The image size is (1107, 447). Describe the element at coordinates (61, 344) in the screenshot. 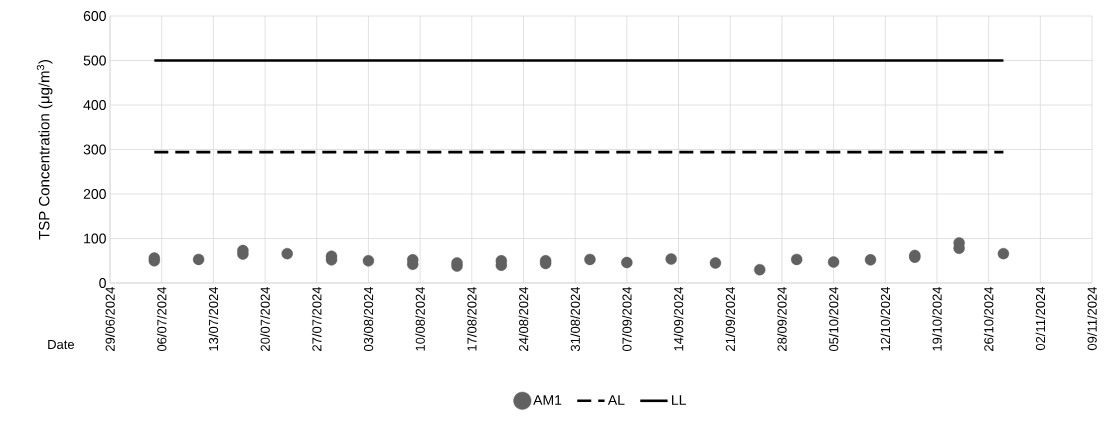

I see `x-axis-title: Date` at that location.